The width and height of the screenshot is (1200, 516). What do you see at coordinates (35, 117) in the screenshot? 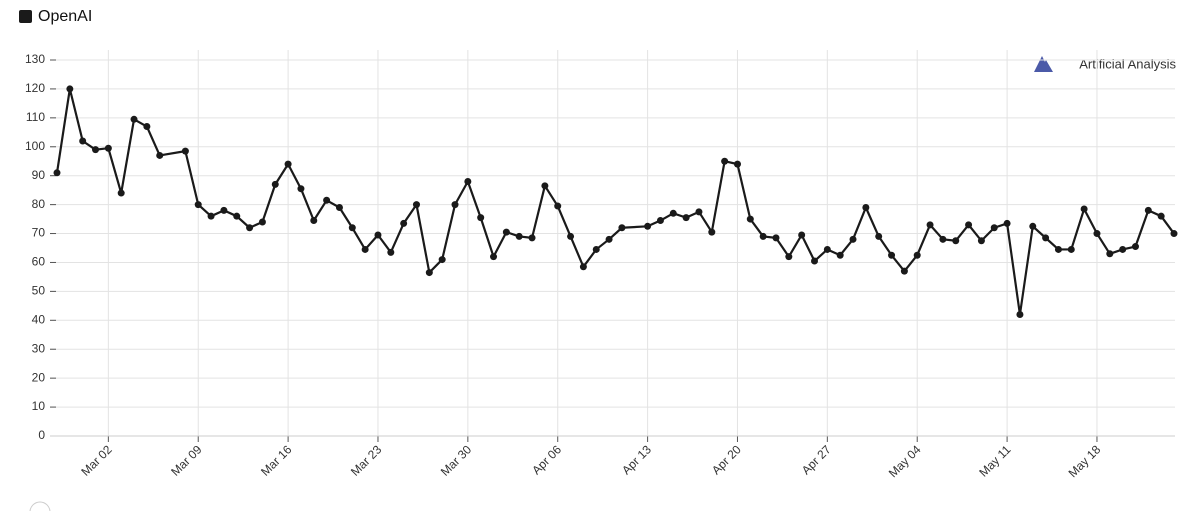
I see `y-tick-label: 110` at bounding box center [35, 117].